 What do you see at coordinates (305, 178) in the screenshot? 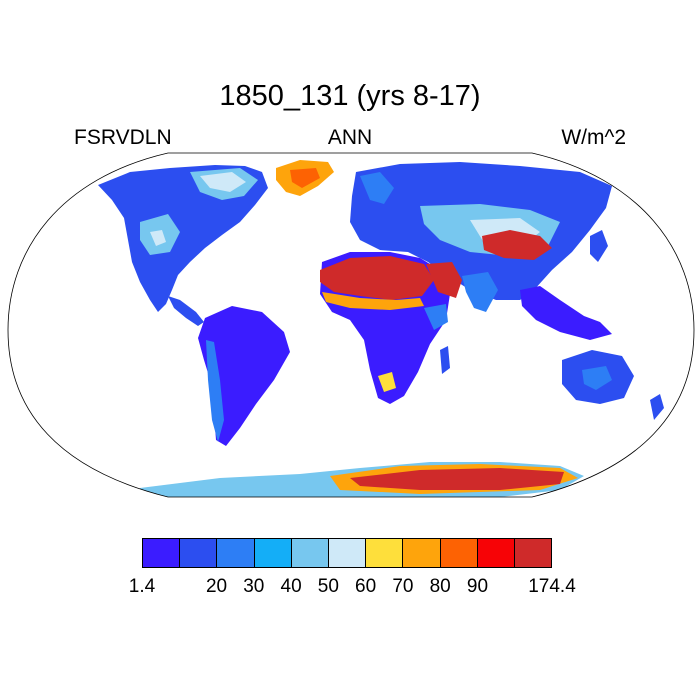
I see `greenland-core` at bounding box center [305, 178].